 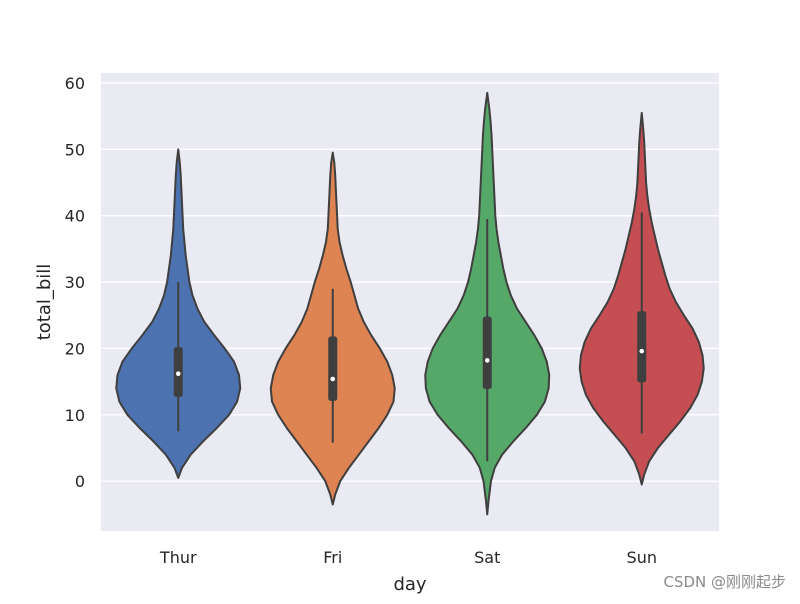 I want to click on y-axis-label: total_bill, so click(x=44, y=302).